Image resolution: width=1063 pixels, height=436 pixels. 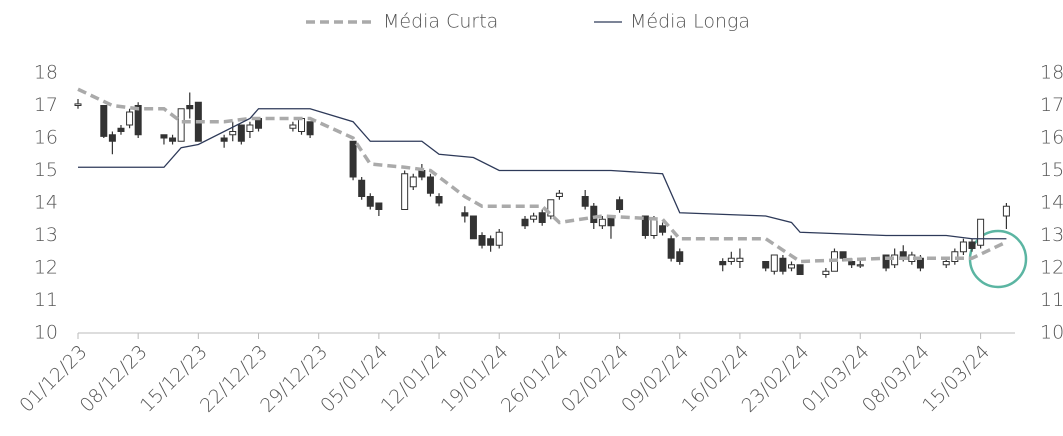 What do you see at coordinates (1051, 73) in the screenshot?
I see `y2-tick-label: 18` at bounding box center [1051, 73].